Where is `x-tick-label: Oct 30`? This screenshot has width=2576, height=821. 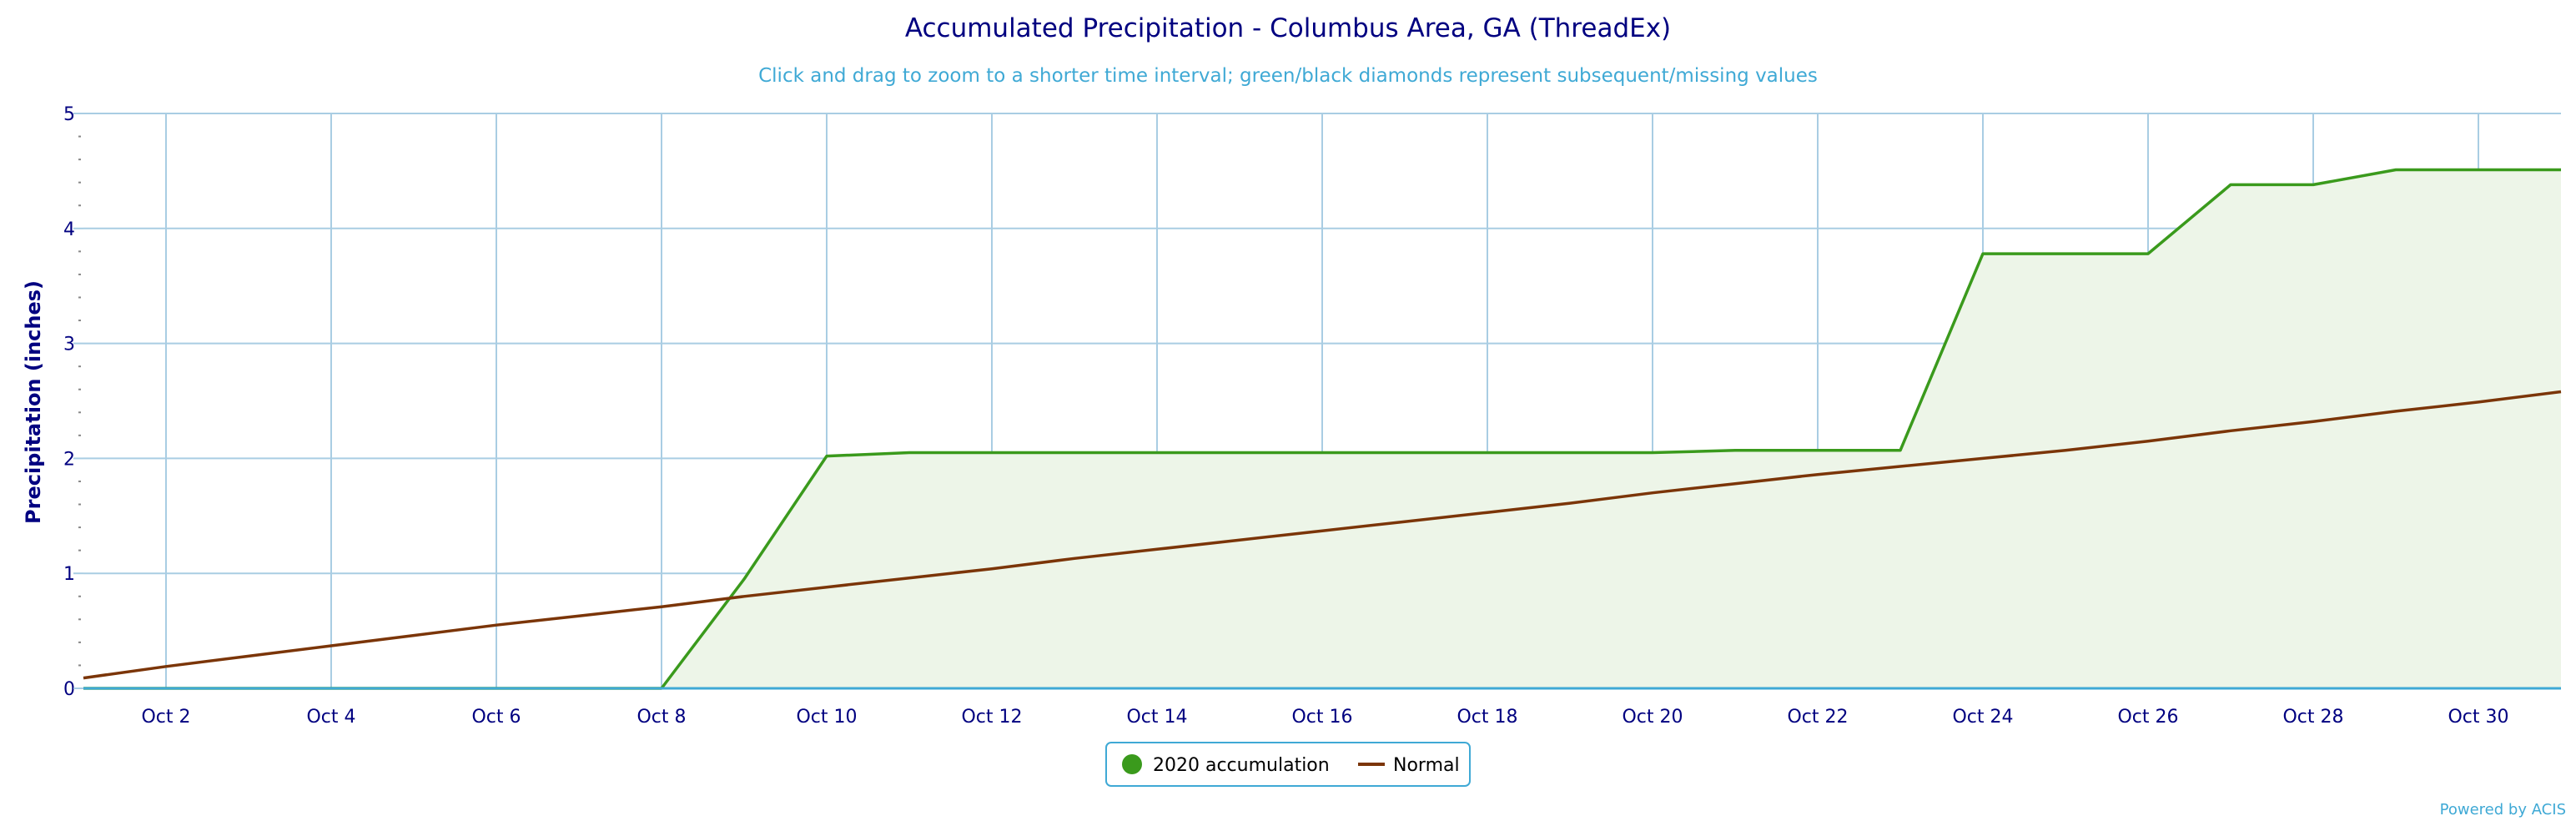
x-tick-label: Oct 30 is located at coordinates (2478, 718).